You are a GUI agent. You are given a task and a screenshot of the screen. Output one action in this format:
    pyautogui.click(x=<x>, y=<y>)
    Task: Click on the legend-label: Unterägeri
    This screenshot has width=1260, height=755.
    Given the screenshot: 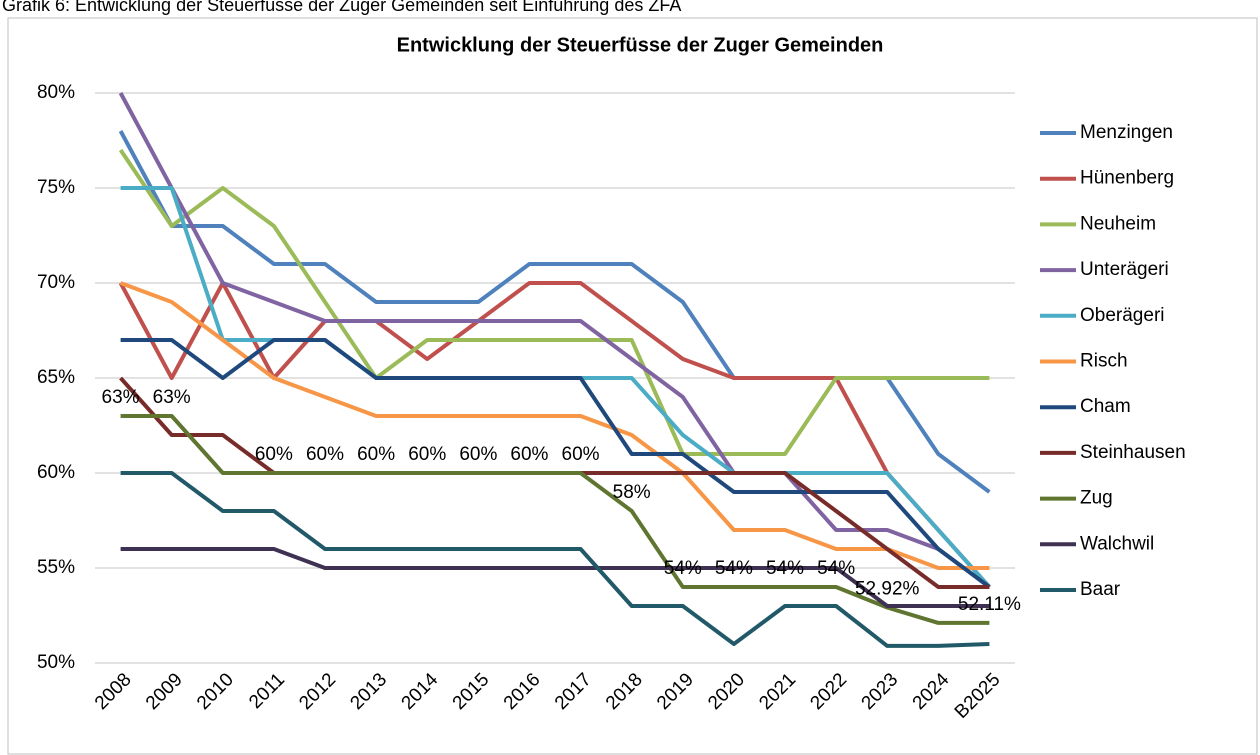 What is the action you would take?
    pyautogui.click(x=1124, y=269)
    